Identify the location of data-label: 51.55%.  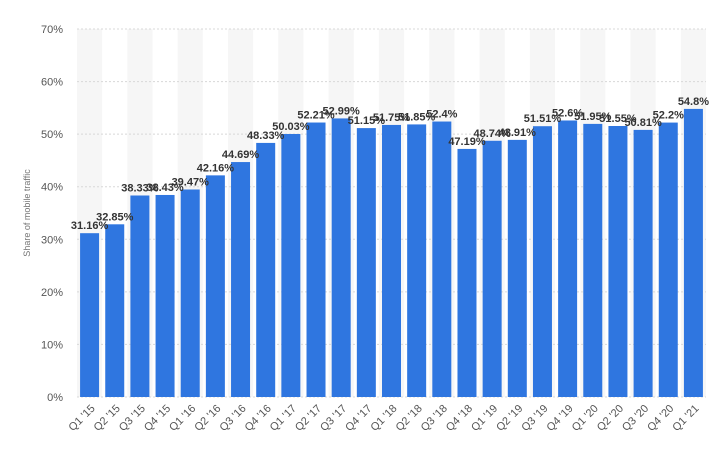
(618, 119).